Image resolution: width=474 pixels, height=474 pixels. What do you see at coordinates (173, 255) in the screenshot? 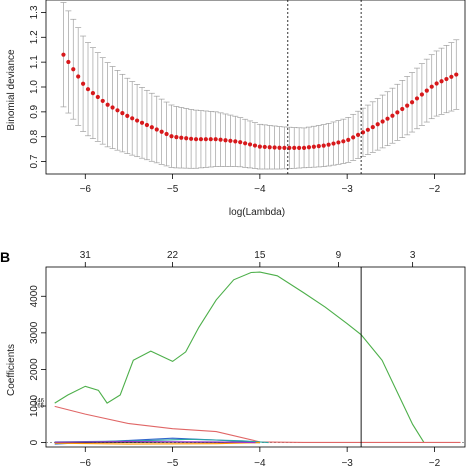
I see `top-tick-label: 22` at bounding box center [173, 255].